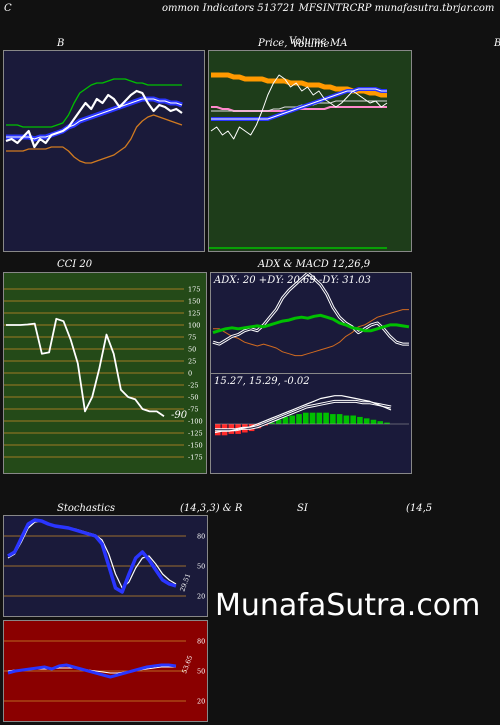 The image size is (500, 725). Describe the element at coordinates (310, 308) in the screenshot. I see `adx-plus-di-inner` at that location.